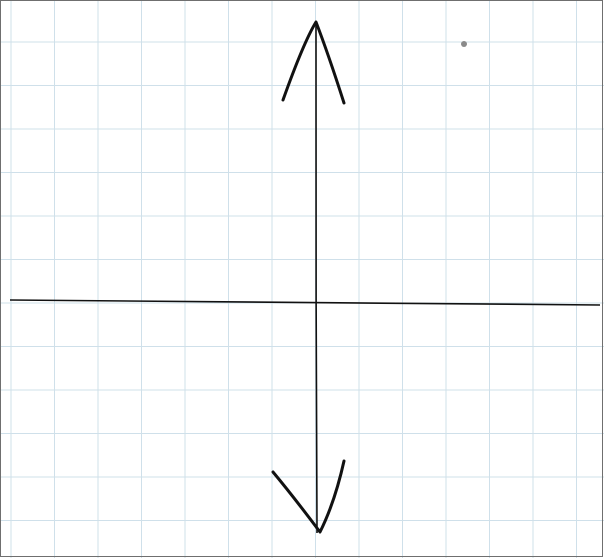 The width and height of the screenshot is (604, 558). I want to click on stray-dot, so click(464, 44).